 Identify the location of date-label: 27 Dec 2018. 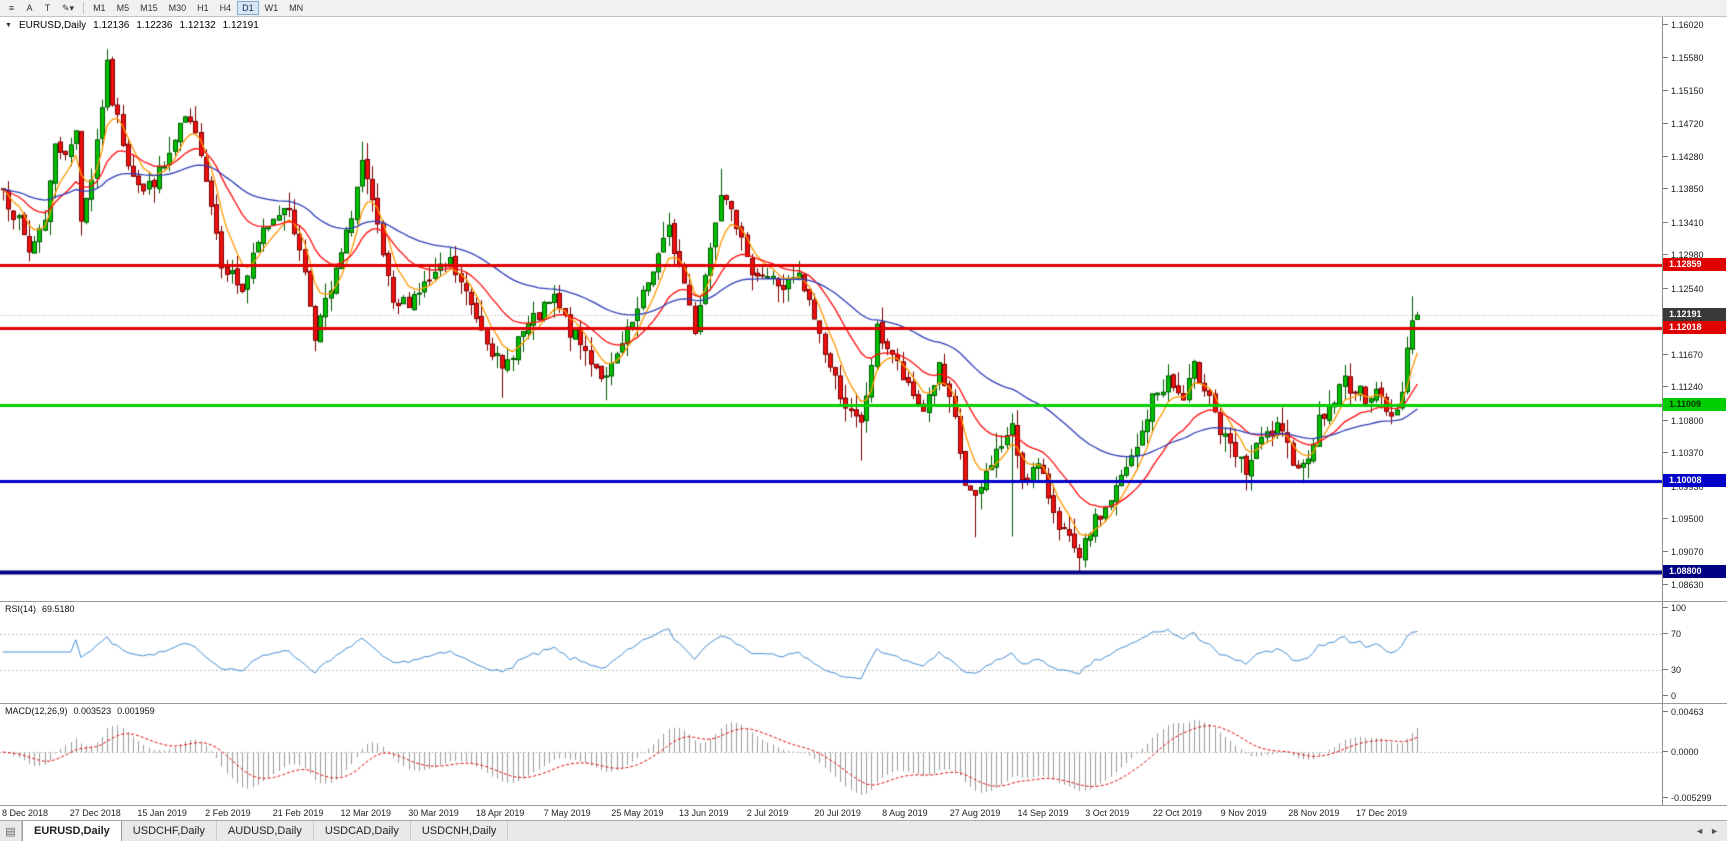
(95, 813).